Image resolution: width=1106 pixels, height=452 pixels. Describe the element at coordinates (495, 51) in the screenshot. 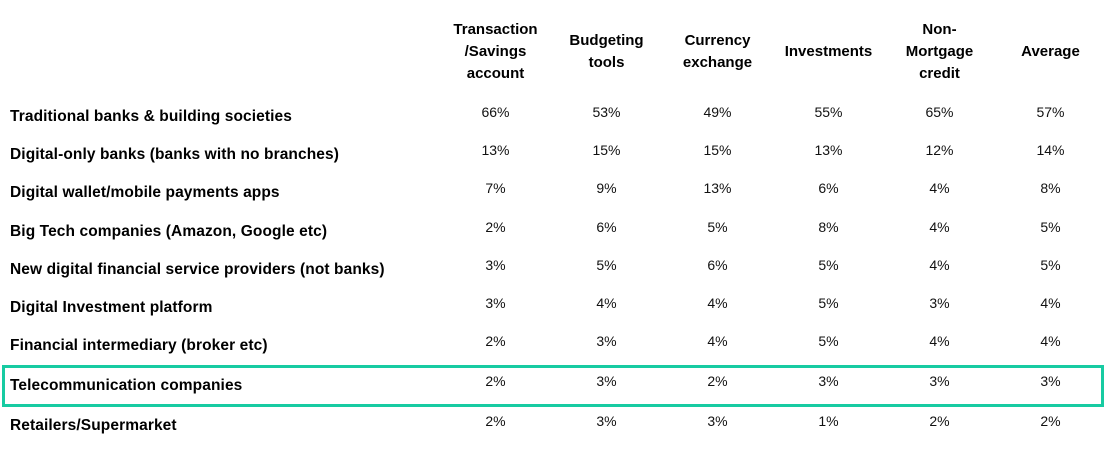

I see `column-header-transaction-savings: Transaction /Savings account` at that location.